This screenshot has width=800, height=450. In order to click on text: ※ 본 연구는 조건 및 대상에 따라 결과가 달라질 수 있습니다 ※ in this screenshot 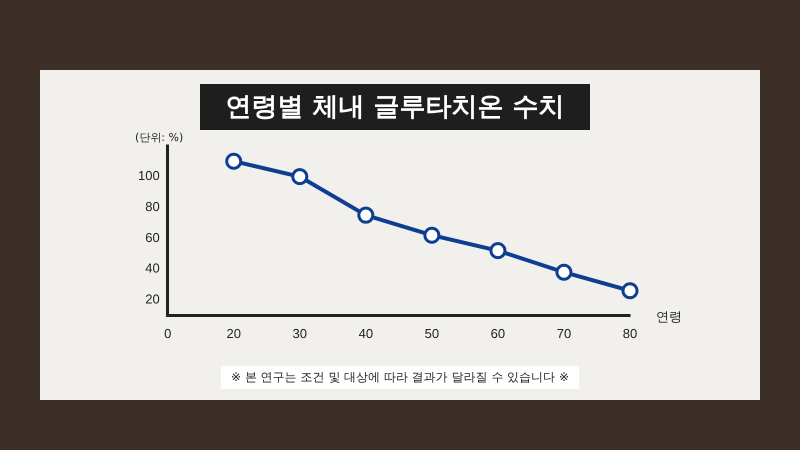, I will do `click(400, 377)`.